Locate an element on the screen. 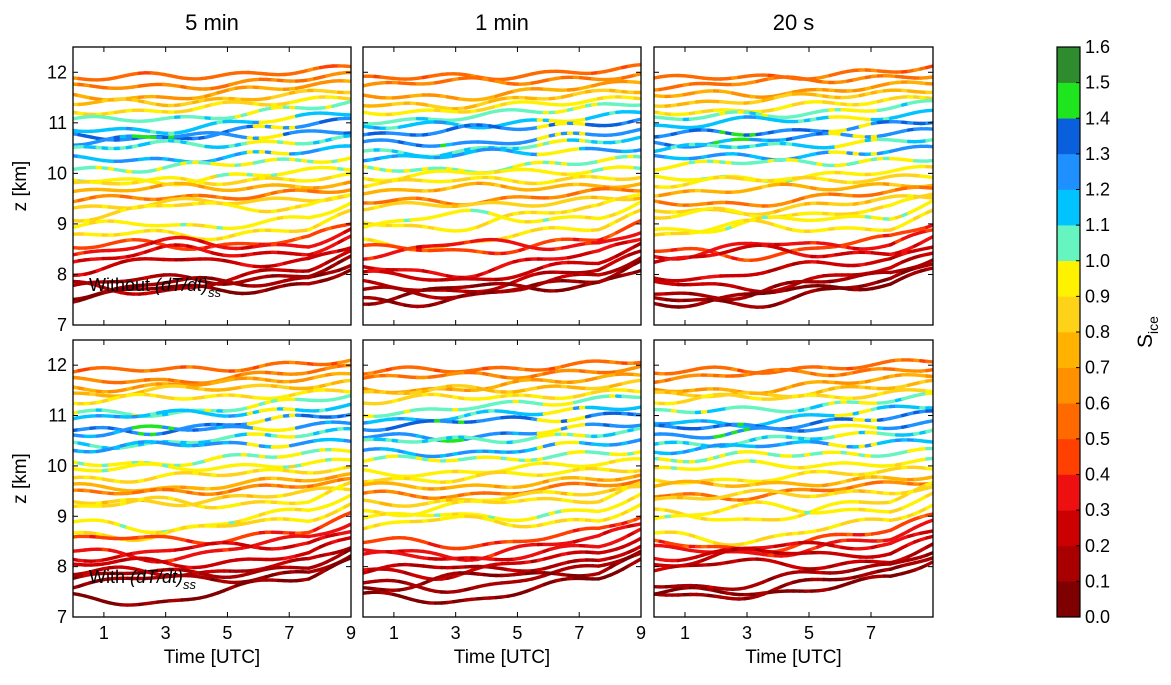 Image resolution: width=1171 pixels, height=685 pixels. column-title: 5 min is located at coordinates (212, 22).